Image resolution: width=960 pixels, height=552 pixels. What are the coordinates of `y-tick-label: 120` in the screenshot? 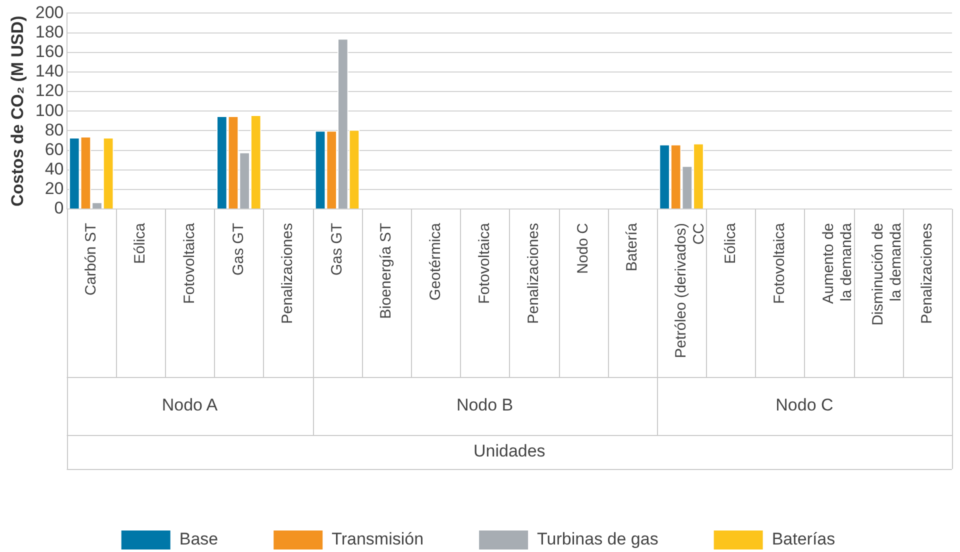 It's located at (49, 90).